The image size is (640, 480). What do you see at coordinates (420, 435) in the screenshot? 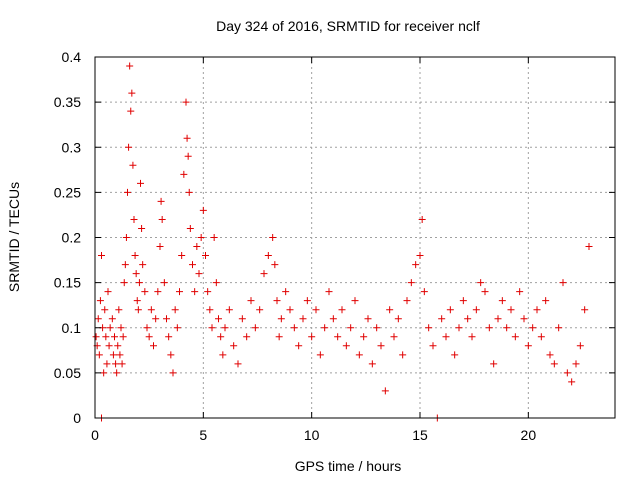
I see `x-tick-label: 15` at bounding box center [420, 435].